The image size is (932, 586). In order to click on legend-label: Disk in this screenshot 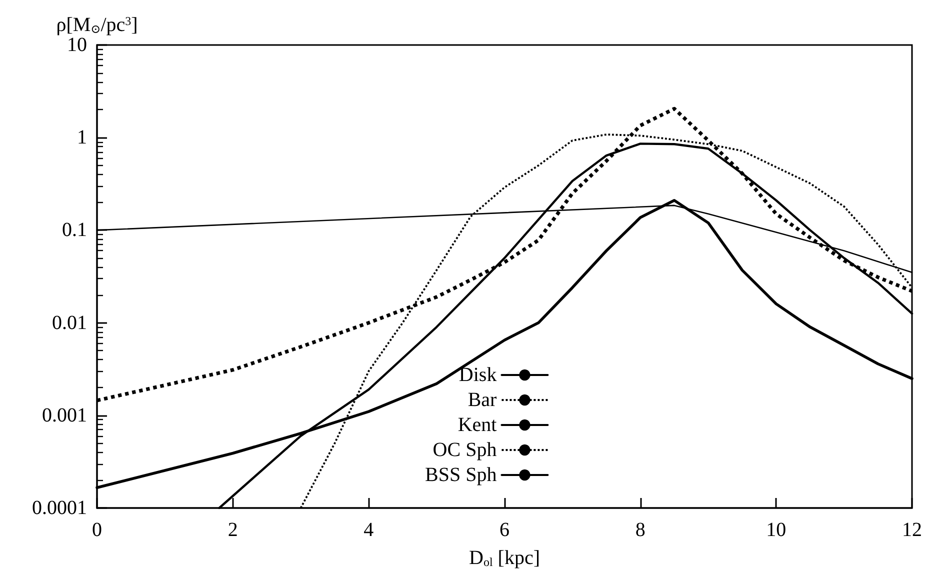, I will do `click(477, 375)`.